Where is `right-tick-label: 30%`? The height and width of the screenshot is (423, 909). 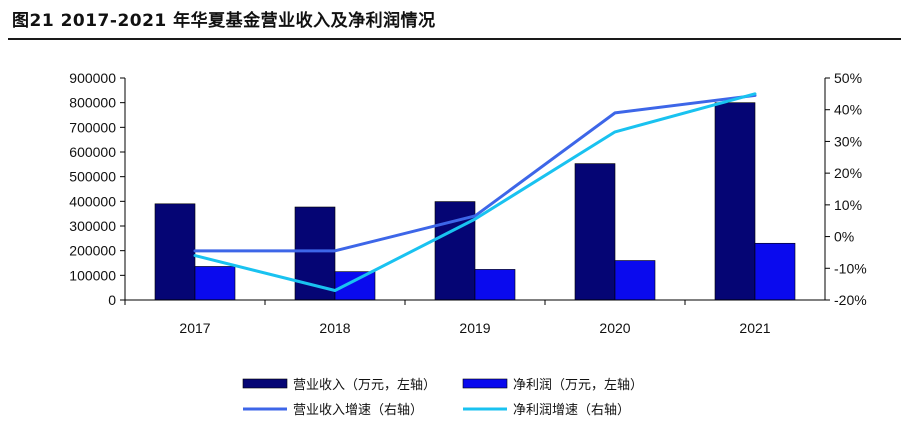 right-tick-label: 30% is located at coordinates (848, 141).